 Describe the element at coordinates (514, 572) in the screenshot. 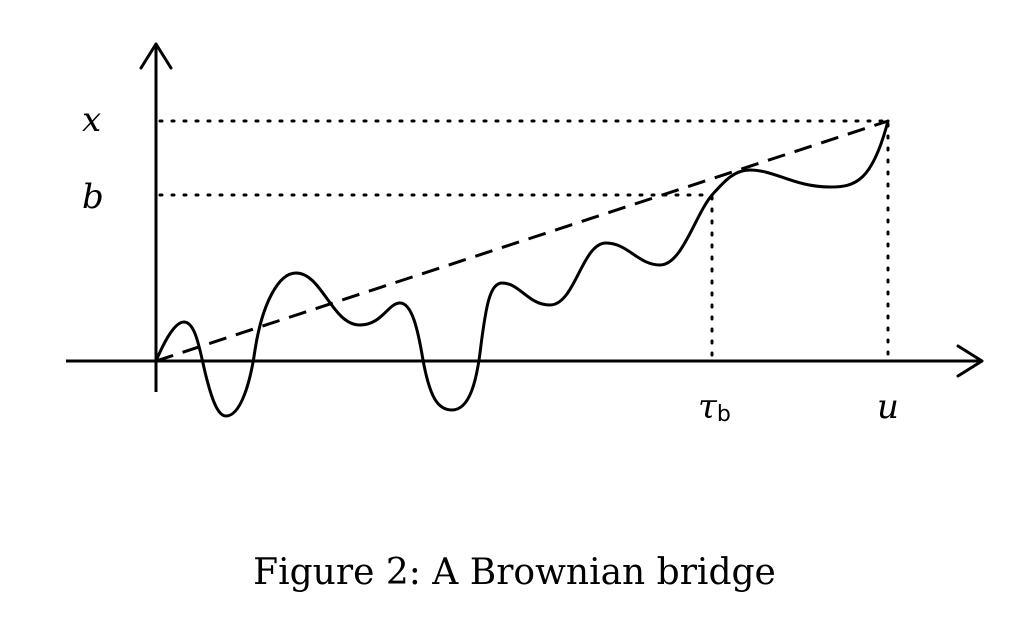

I see `figure-caption: Figure 2: A Brownian bridge` at that location.